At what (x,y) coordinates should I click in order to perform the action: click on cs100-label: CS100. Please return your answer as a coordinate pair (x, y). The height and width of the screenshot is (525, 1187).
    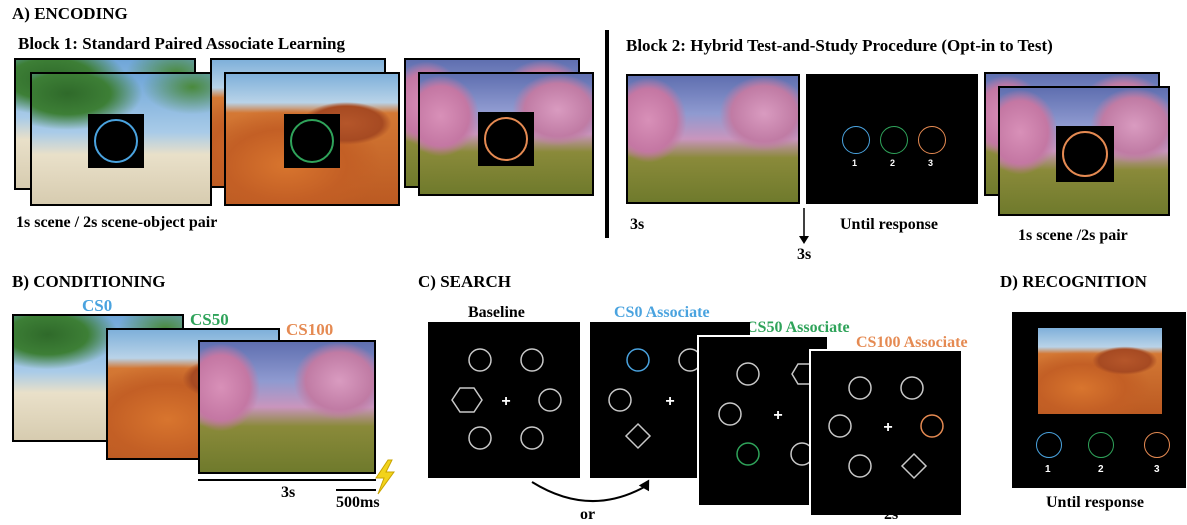
    Looking at the image, I should click on (310, 329).